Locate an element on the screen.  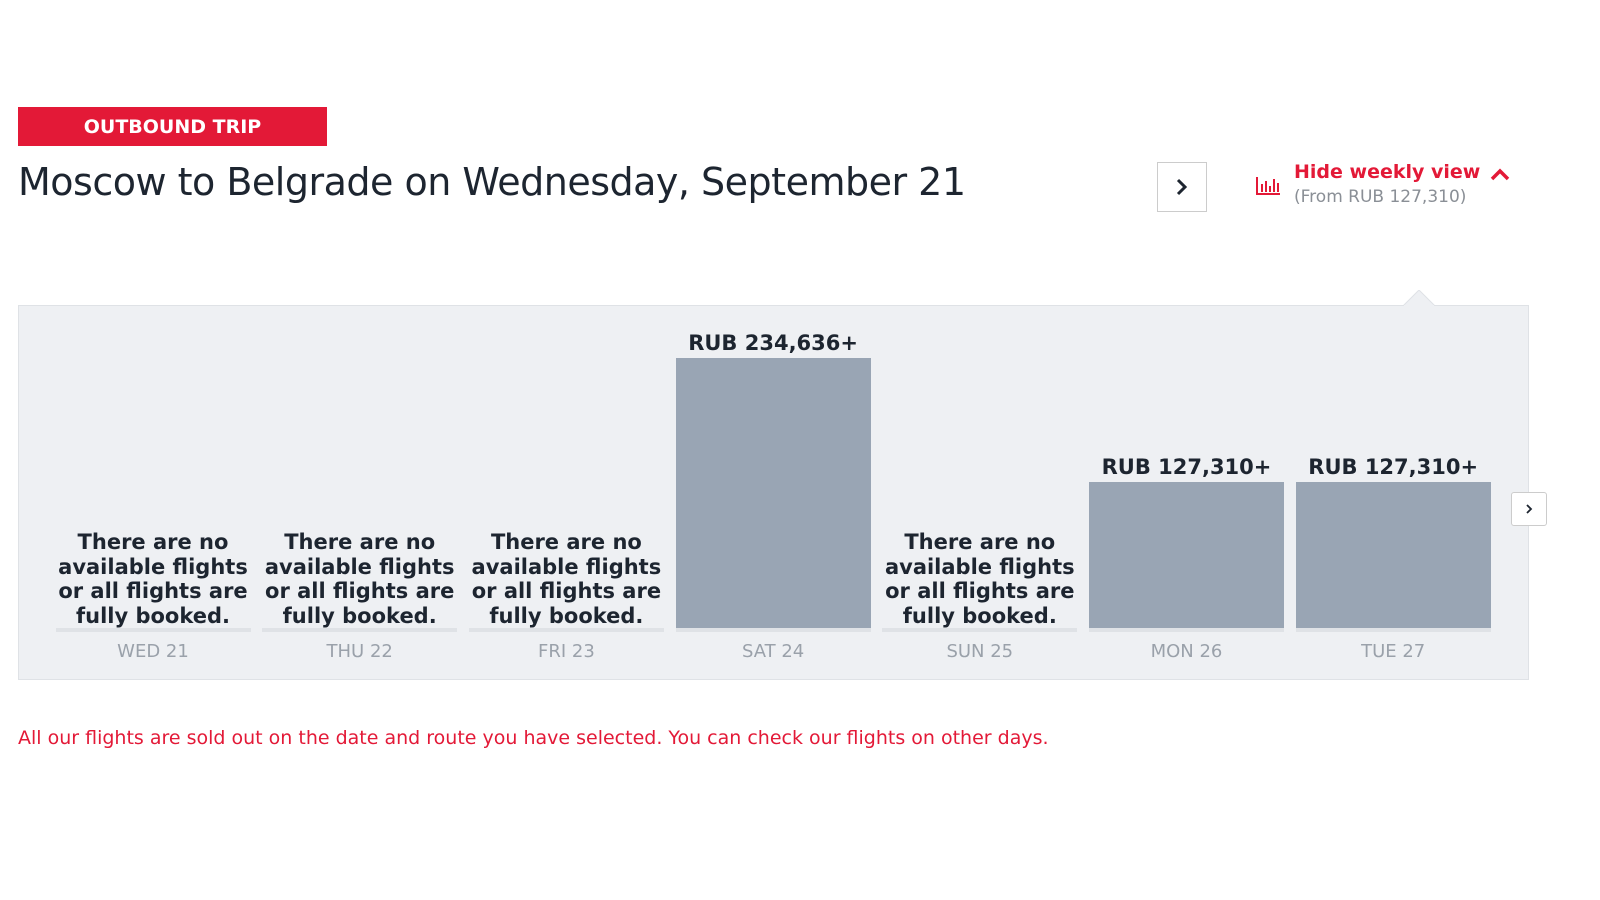
collapse-icon is located at coordinates (1500, 174).